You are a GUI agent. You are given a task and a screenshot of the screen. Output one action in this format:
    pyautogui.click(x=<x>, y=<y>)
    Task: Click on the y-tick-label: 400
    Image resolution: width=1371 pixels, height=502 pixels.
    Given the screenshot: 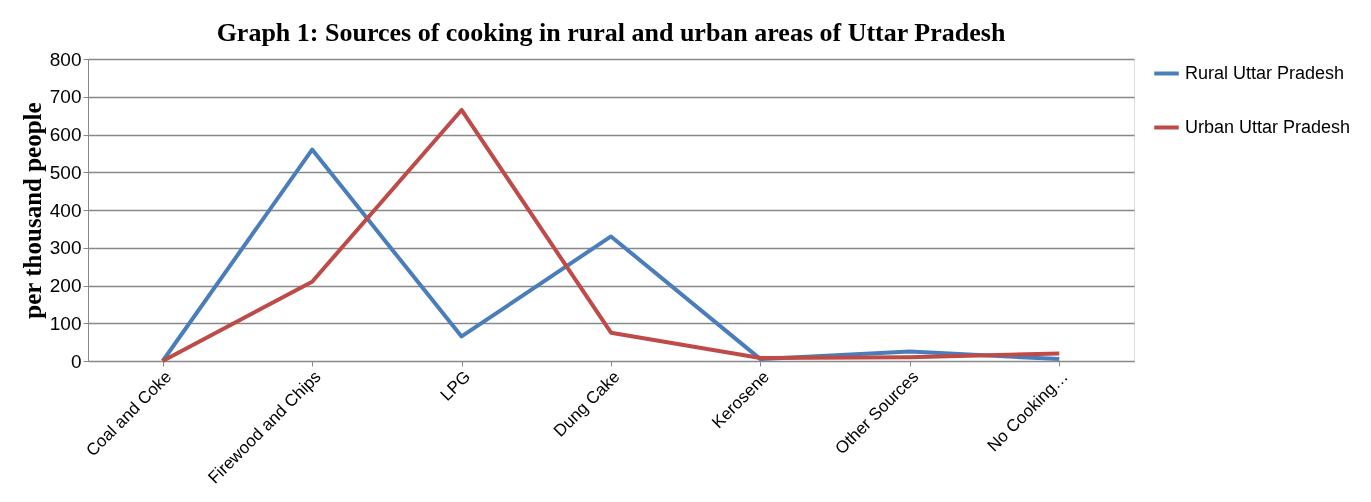 What is the action you would take?
    pyautogui.click(x=65, y=210)
    